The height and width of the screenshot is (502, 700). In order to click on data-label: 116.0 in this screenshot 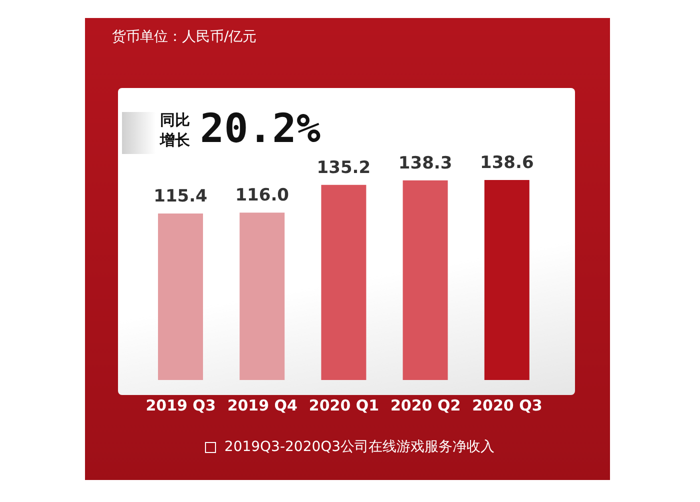, I will do `click(262, 196)`.